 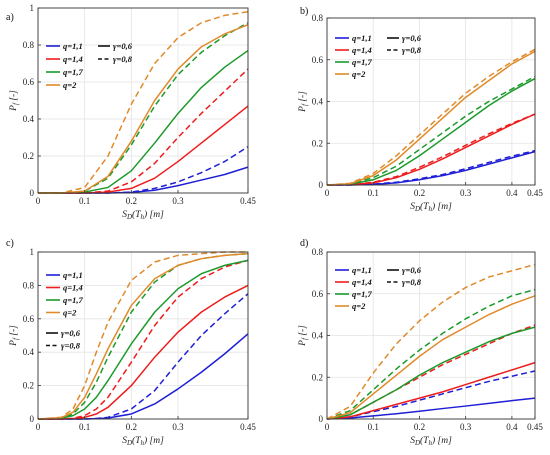 I want to click on series-group, so click(x=431, y=341).